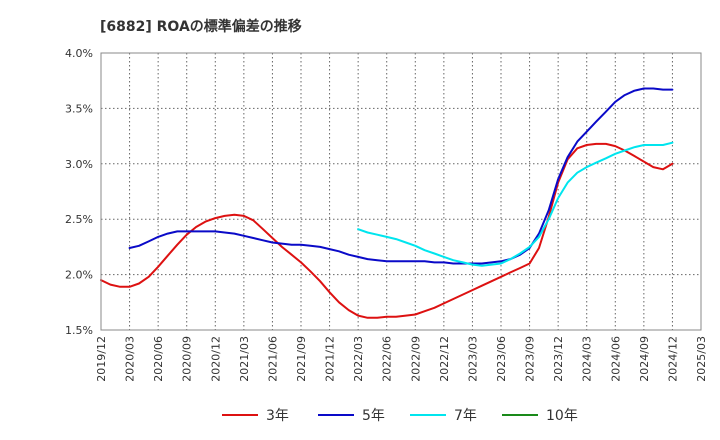 This screenshot has width=720, height=440. What do you see at coordinates (101, 359) in the screenshot?
I see `x-tick-label: 2019/12` at bounding box center [101, 359].